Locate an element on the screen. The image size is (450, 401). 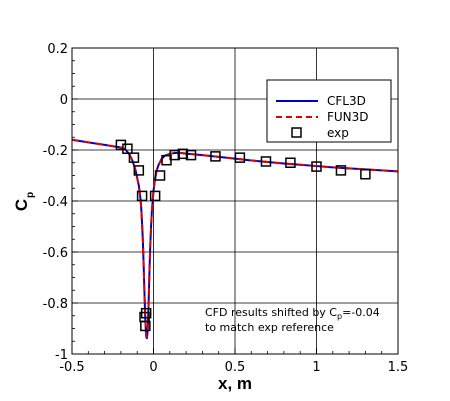
legend-label-exp: exp is located at coordinates (338, 133).